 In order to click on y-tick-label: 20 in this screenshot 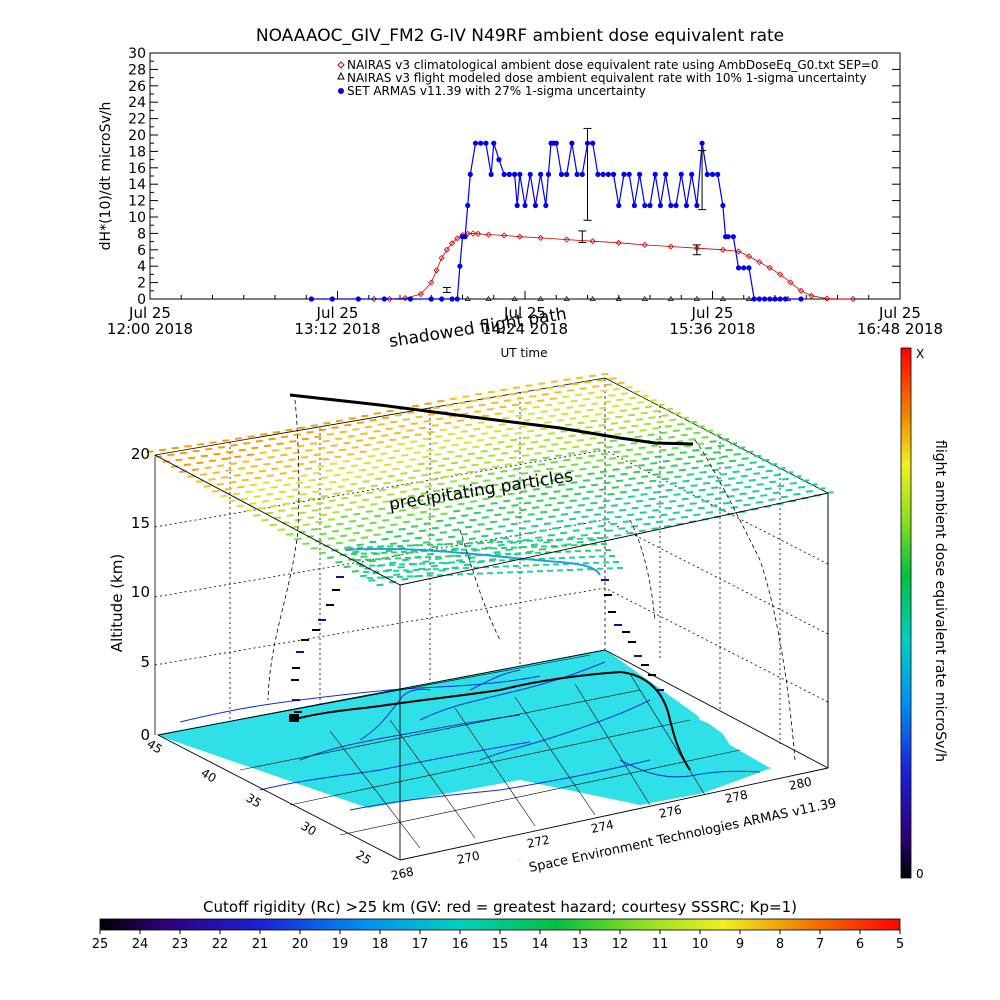, I will do `click(137, 136)`.